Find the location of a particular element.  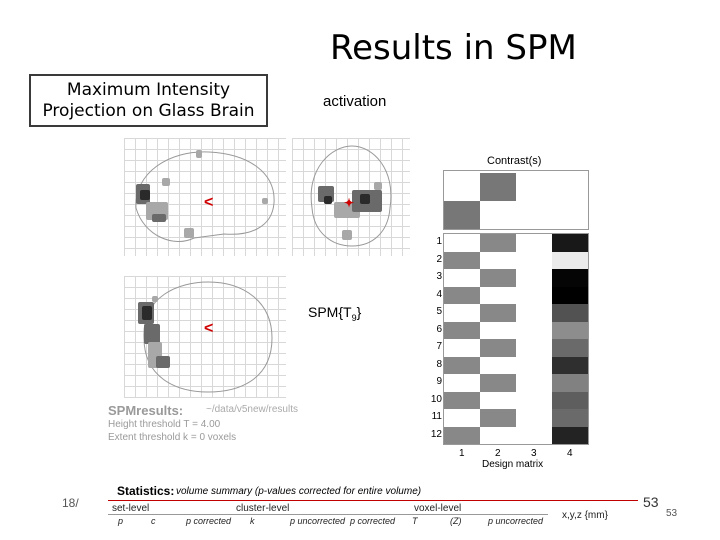

spm-t-text: SPM{T is located at coordinates (330, 312).